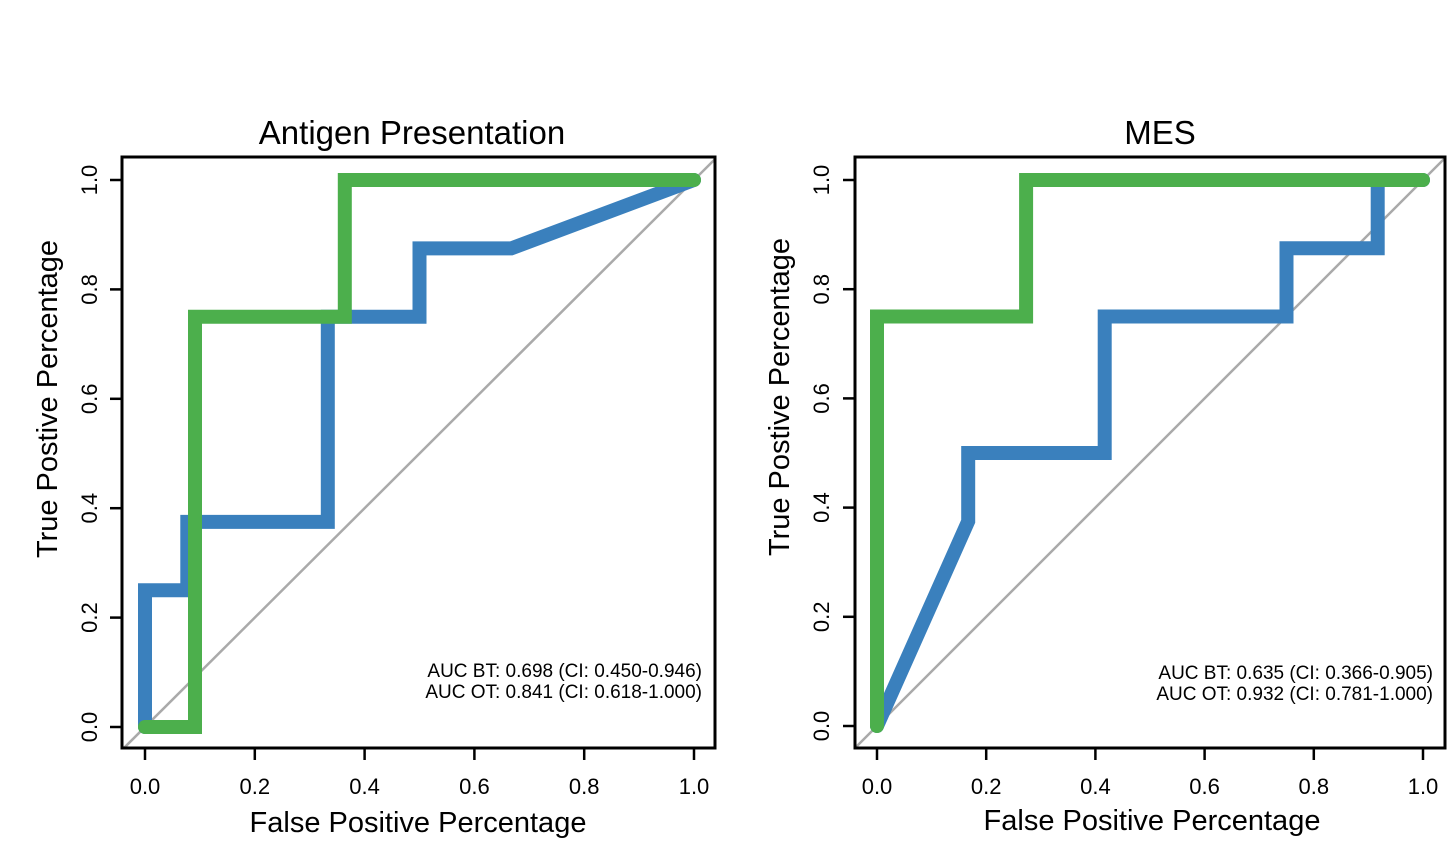 This screenshot has height=857, width=1447. What do you see at coordinates (412, 132) in the screenshot?
I see `chart-title: Antigen Presentation` at bounding box center [412, 132].